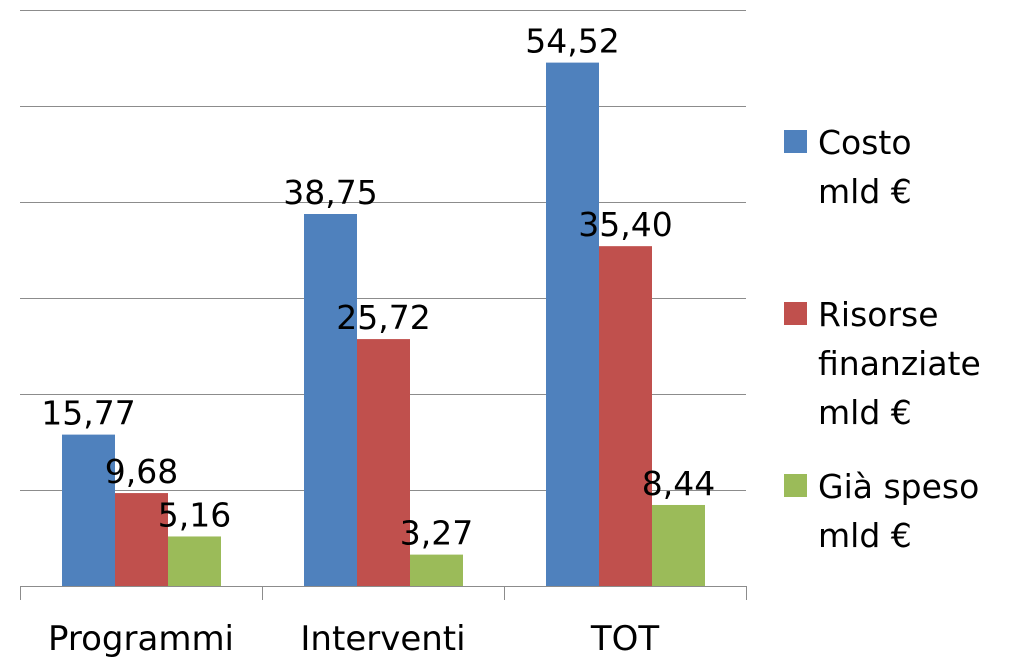 Image resolution: width=1010 pixels, height=663 pixels. I want to click on legend-swatch-gia-speso, so click(795, 485).